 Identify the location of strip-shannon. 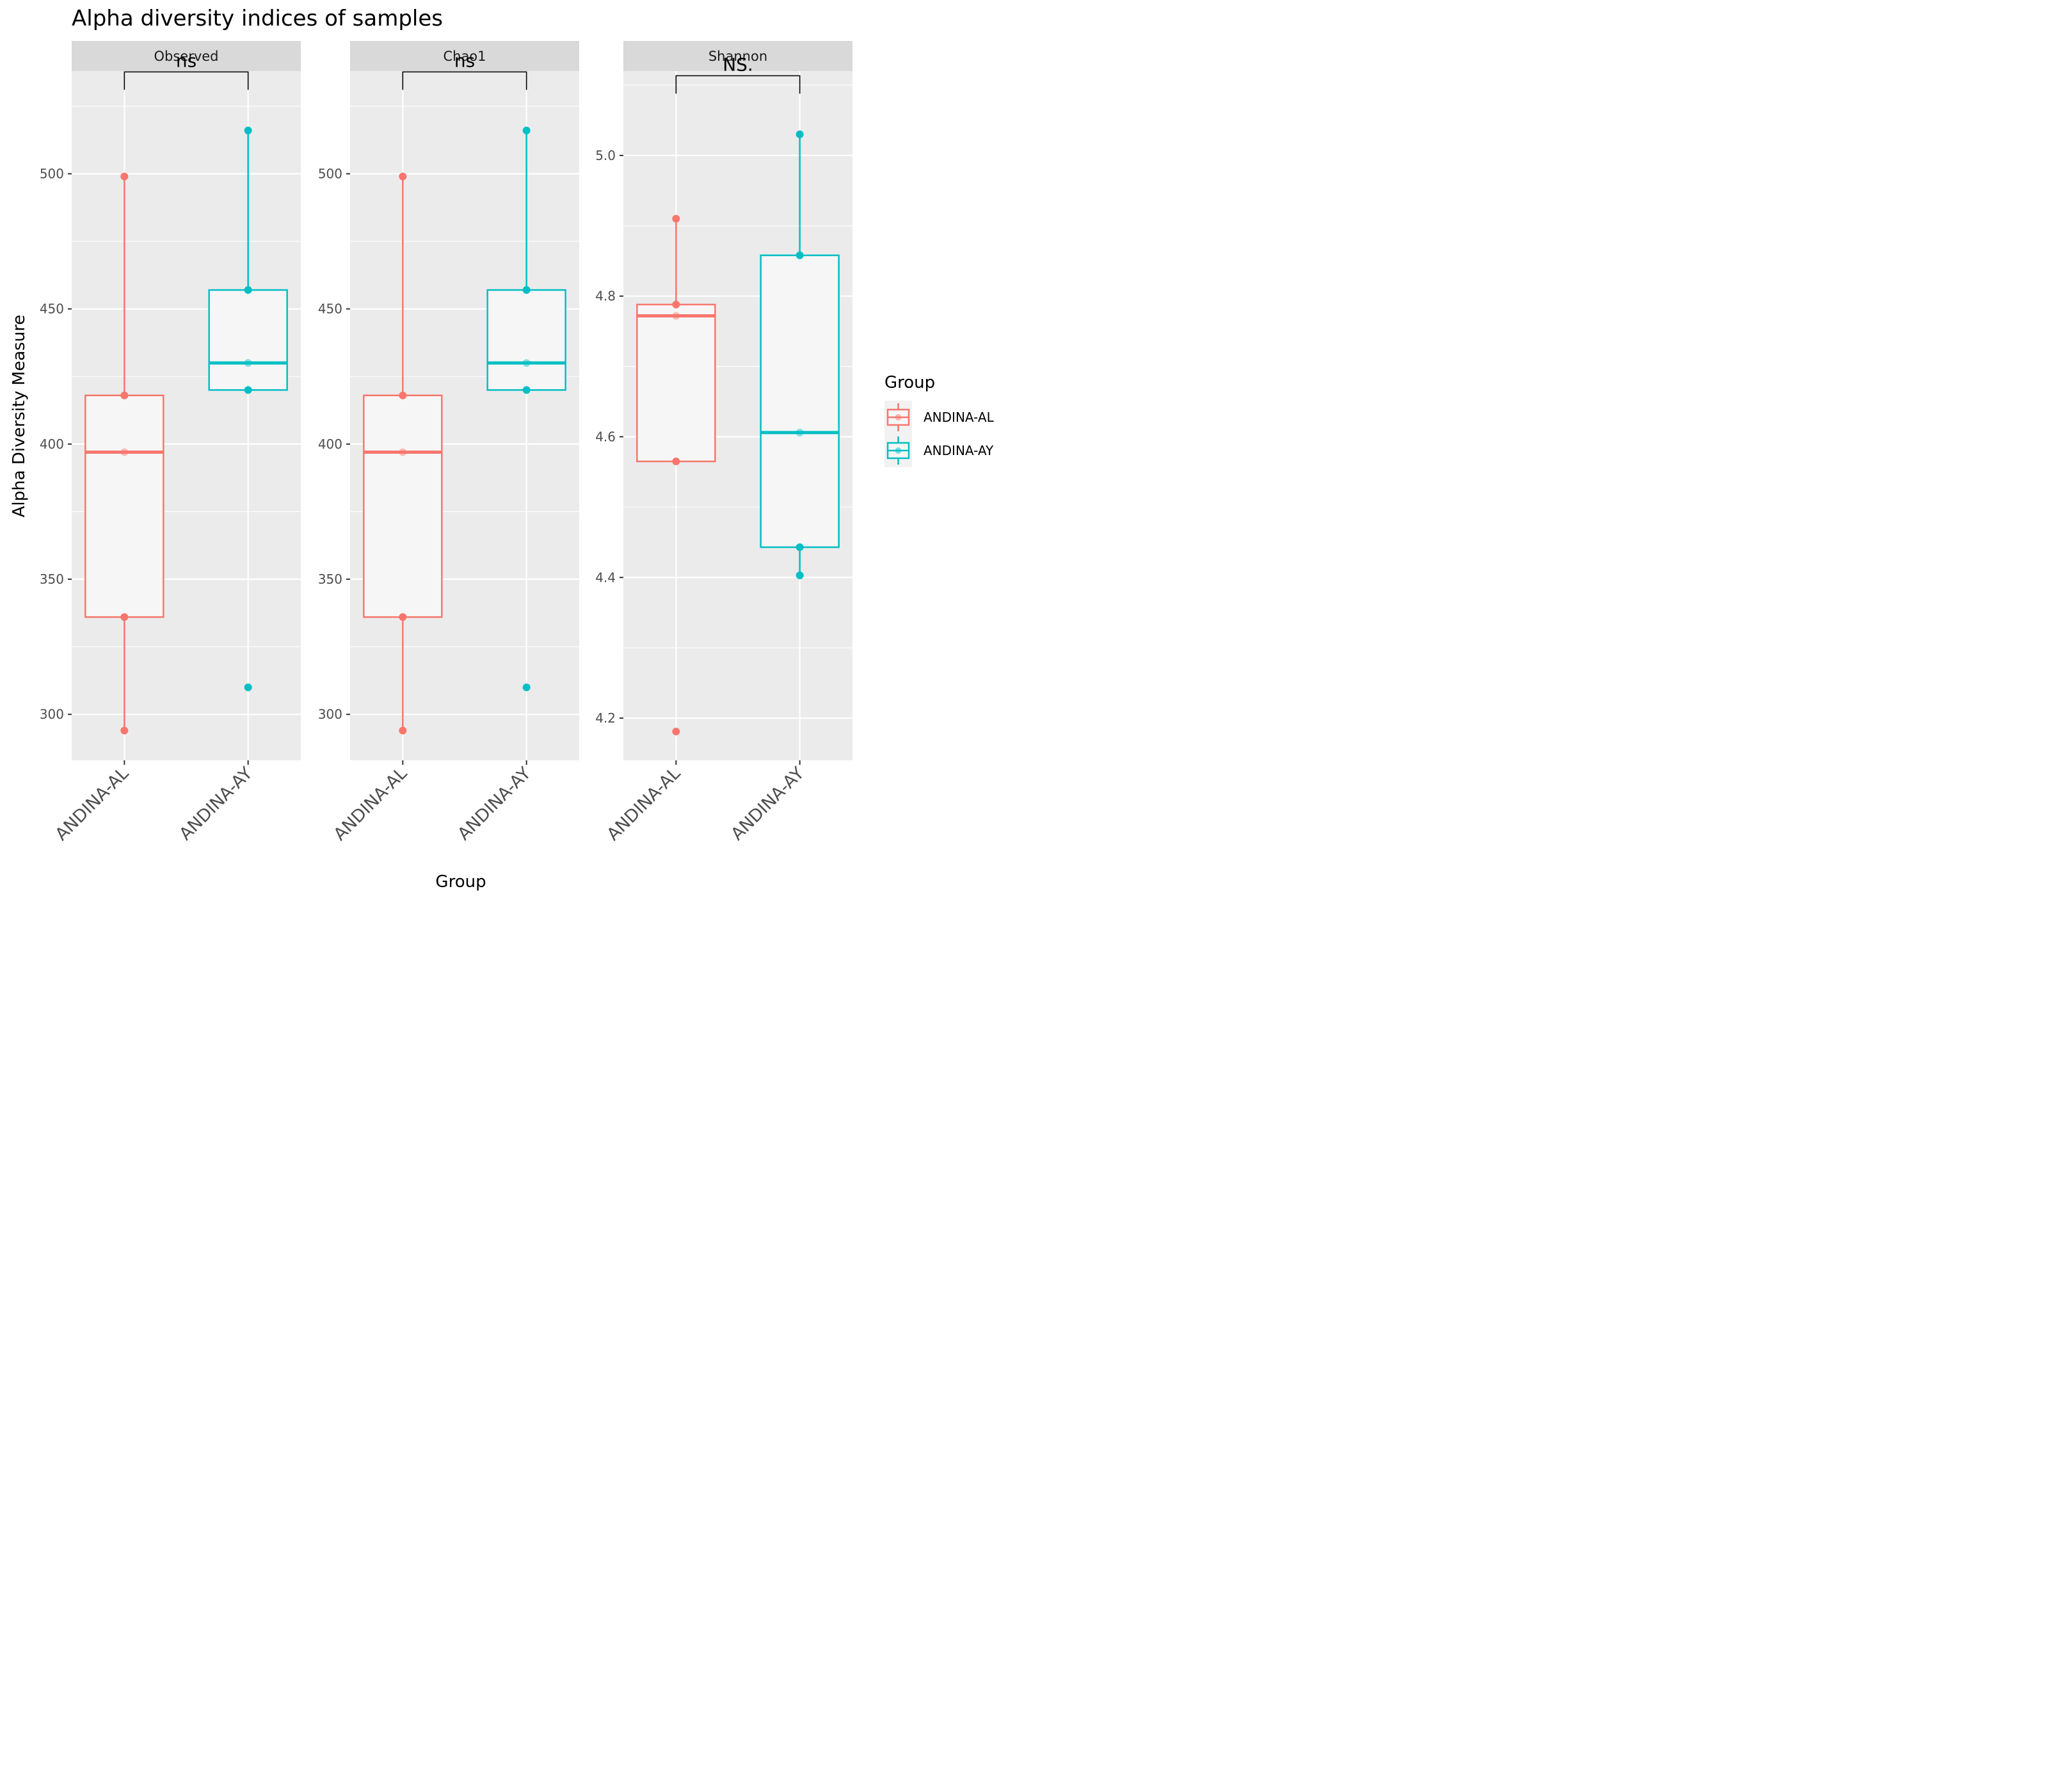
(737, 56).